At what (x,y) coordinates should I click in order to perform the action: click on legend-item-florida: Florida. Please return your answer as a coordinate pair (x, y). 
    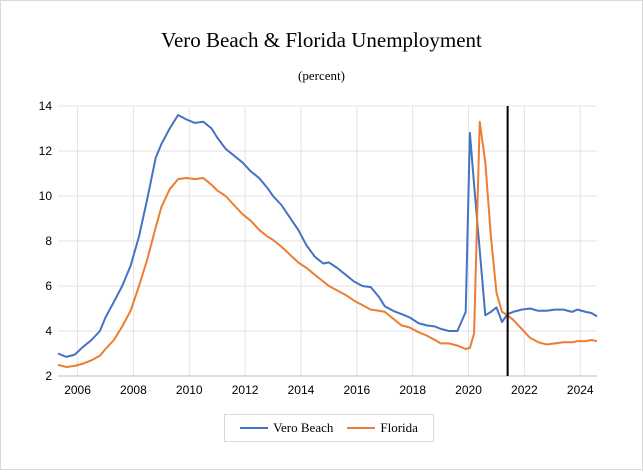
    Looking at the image, I should click on (382, 428).